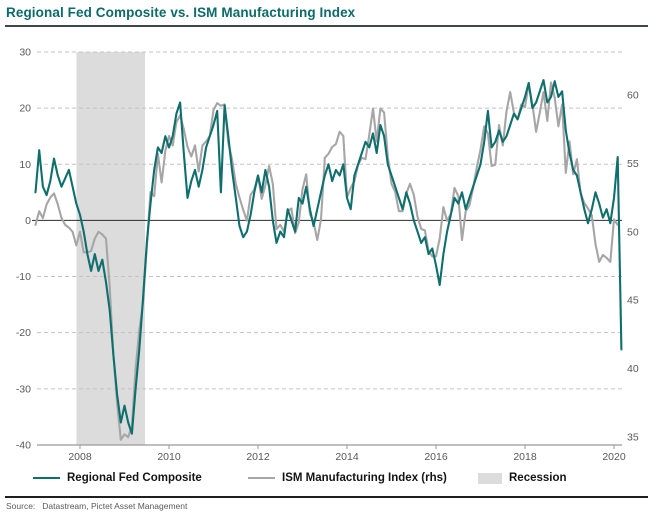 Image resolution: width=656 pixels, height=514 pixels. Describe the element at coordinates (326, 497) in the screenshot. I see `source-rule` at that location.